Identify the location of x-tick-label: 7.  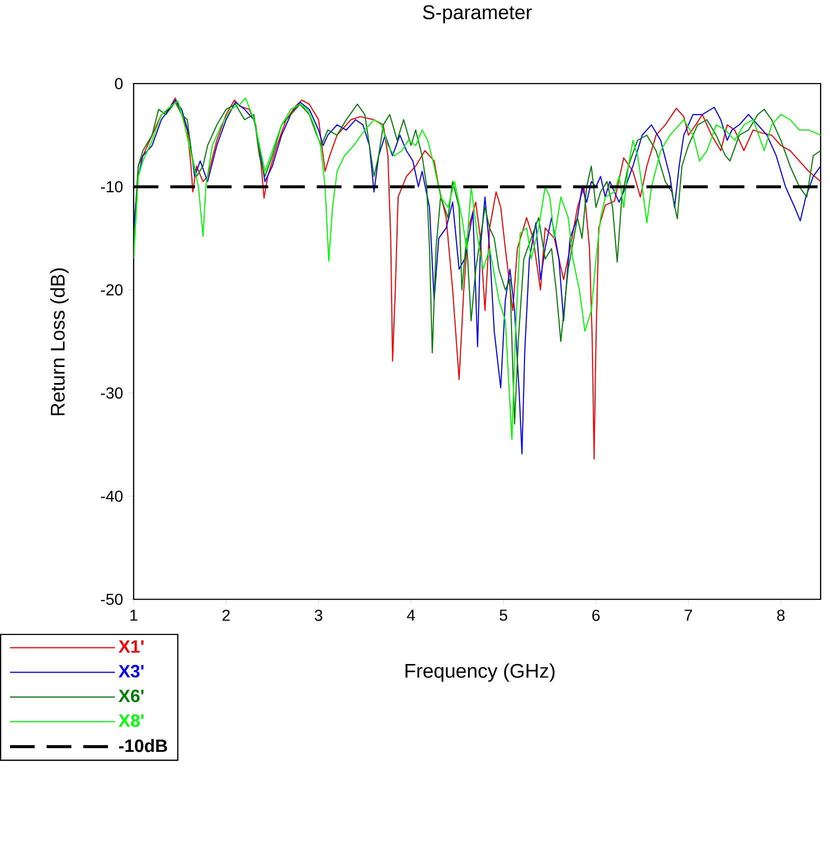
(688, 615).